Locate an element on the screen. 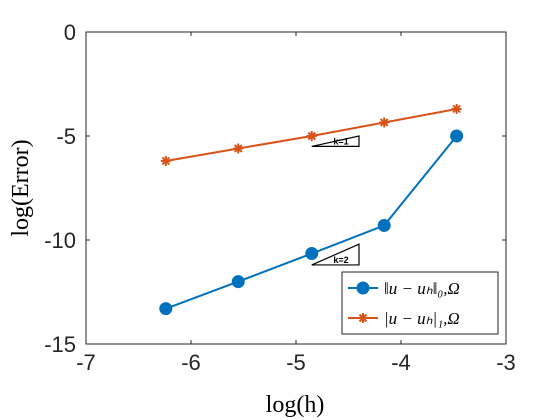 The image size is (560, 420). legend-label: |u − uₕ|₁,Ω is located at coordinates (422, 318).